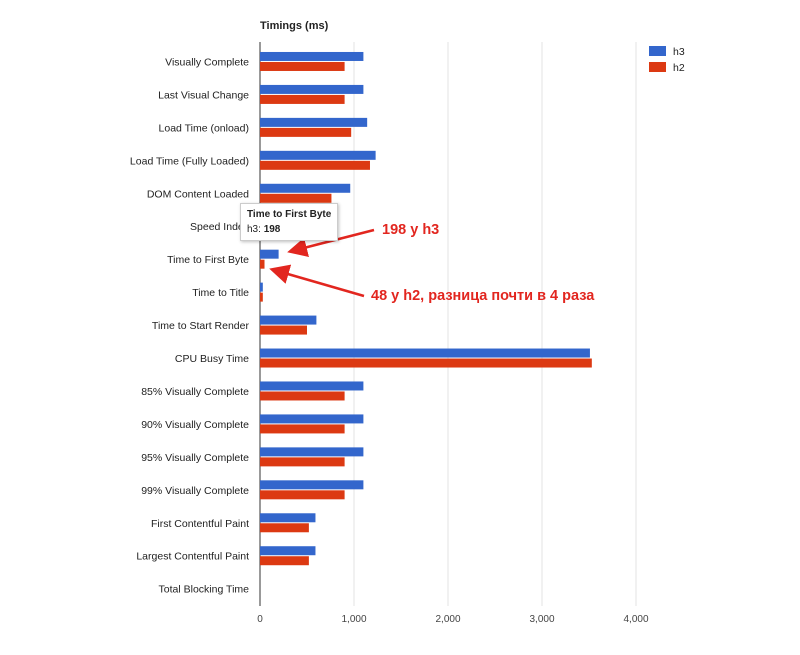  I want to click on annotation-h3: 198 у h3, so click(411, 230).